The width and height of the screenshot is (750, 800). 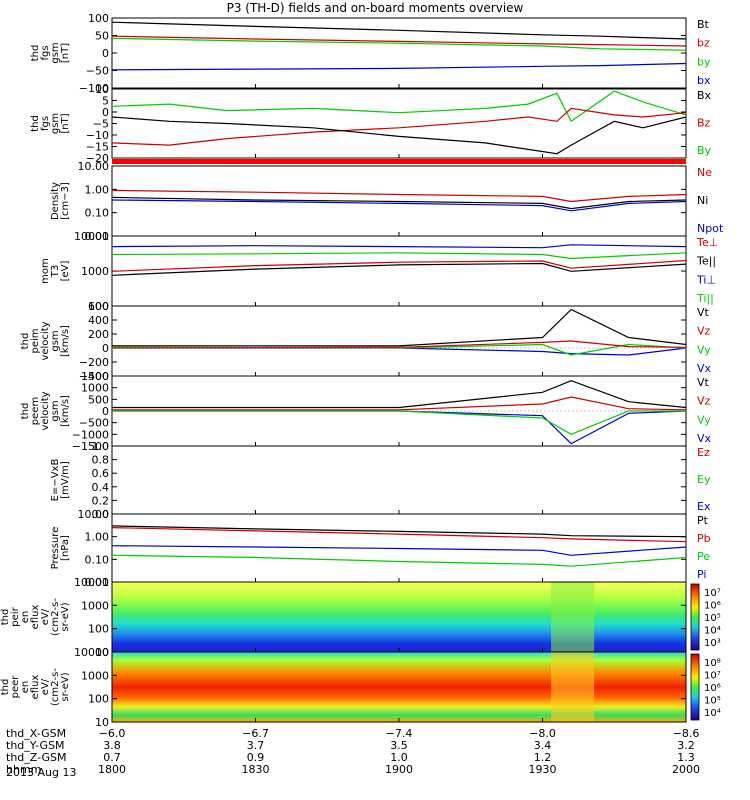 I want to click on ephemeris-value: 3.8, so click(x=112, y=745).